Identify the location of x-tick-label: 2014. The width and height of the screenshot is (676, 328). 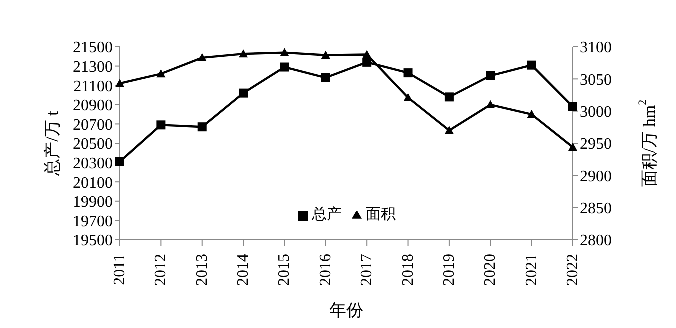
(243, 270).